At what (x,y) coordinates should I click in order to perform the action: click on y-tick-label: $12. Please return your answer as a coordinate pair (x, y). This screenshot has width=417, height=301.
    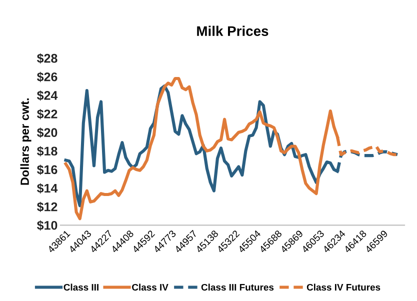
    Looking at the image, I should click on (47, 207).